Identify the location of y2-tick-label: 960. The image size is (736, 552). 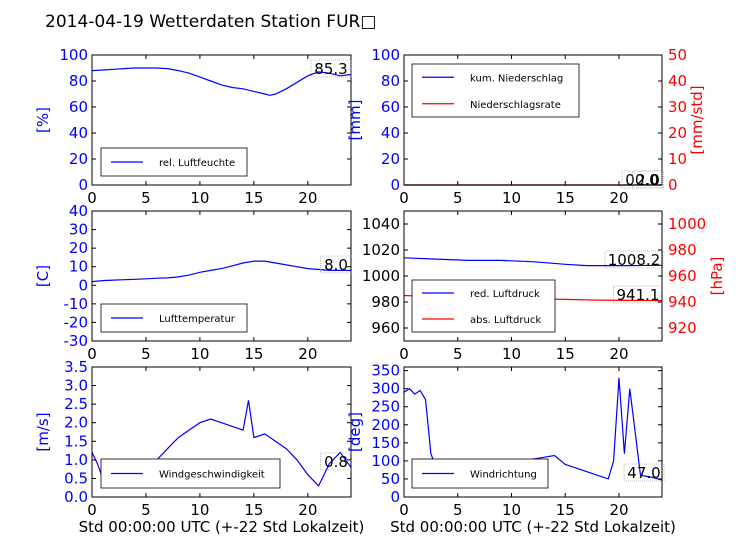
(682, 276).